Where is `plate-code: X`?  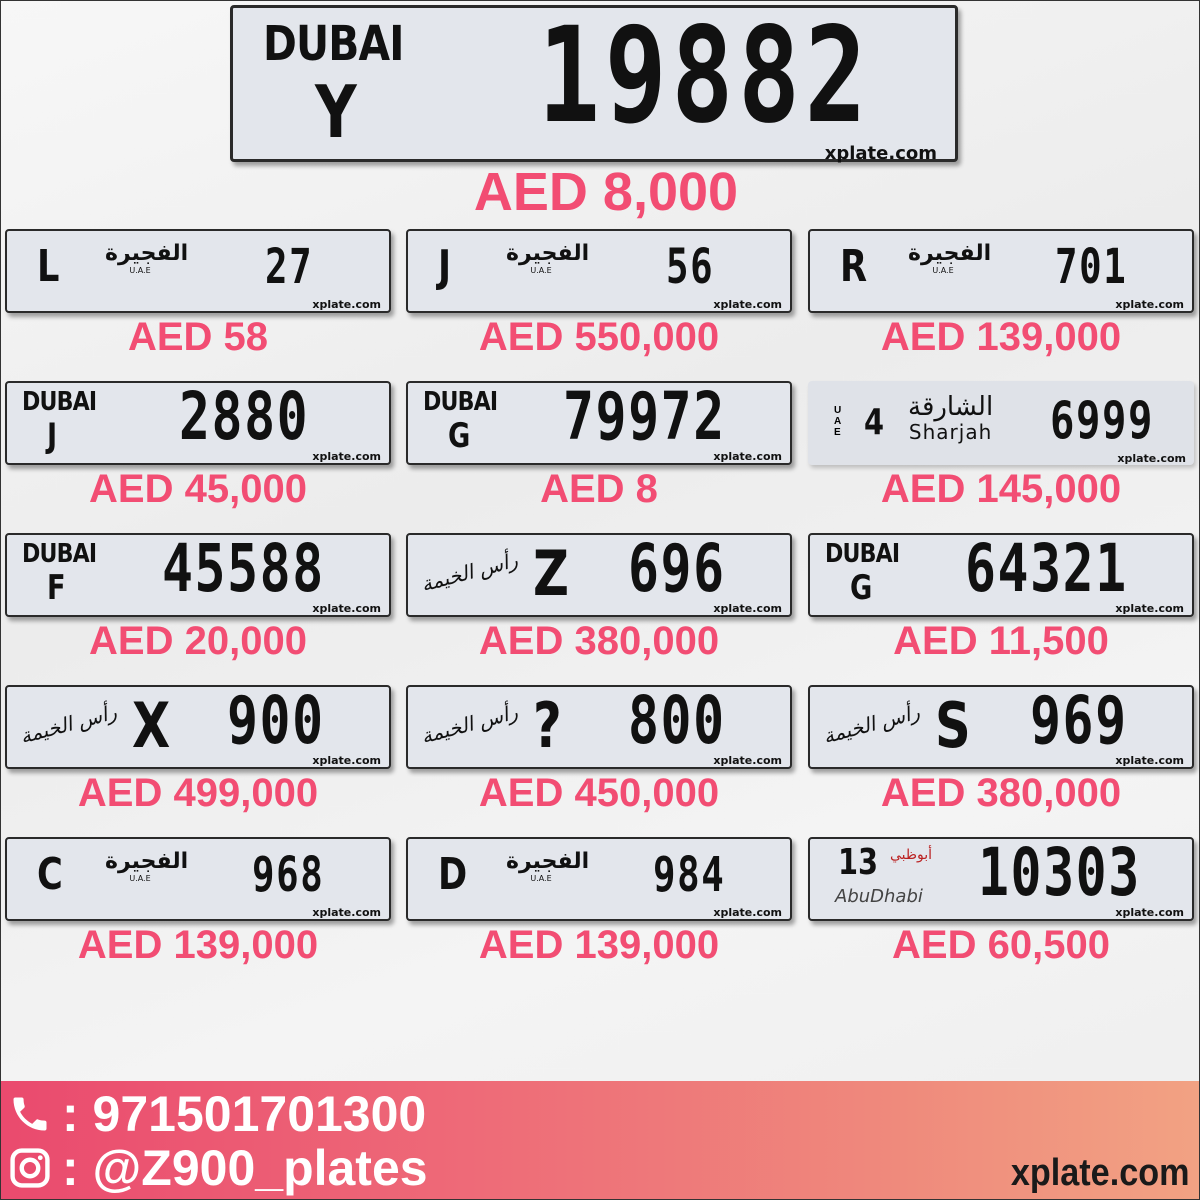 plate-code: X is located at coordinates (151, 725).